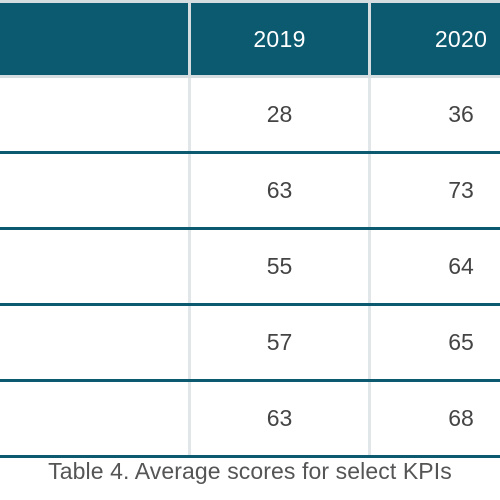  Describe the element at coordinates (435, 342) in the screenshot. I see `table-cell-2020: 65` at that location.